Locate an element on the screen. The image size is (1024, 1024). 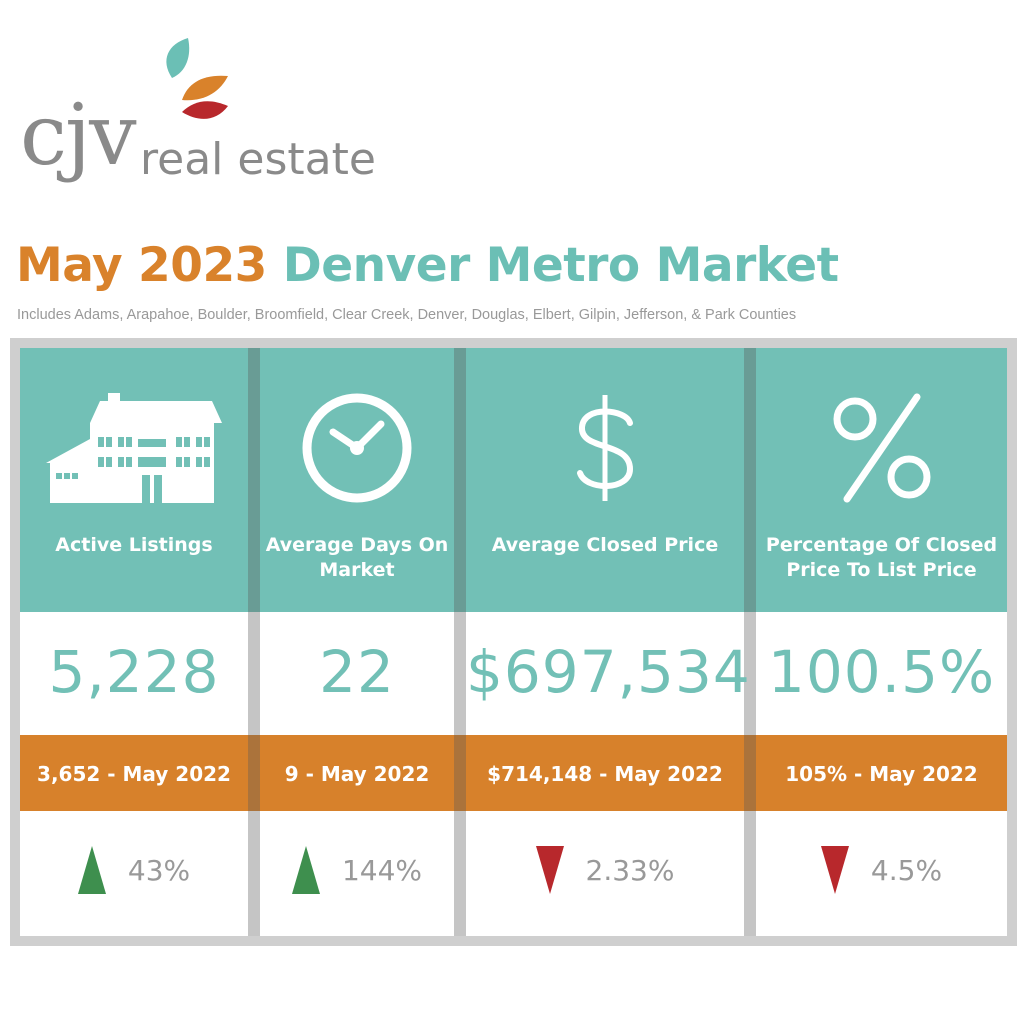
metric-change: 144% is located at coordinates (357, 870).